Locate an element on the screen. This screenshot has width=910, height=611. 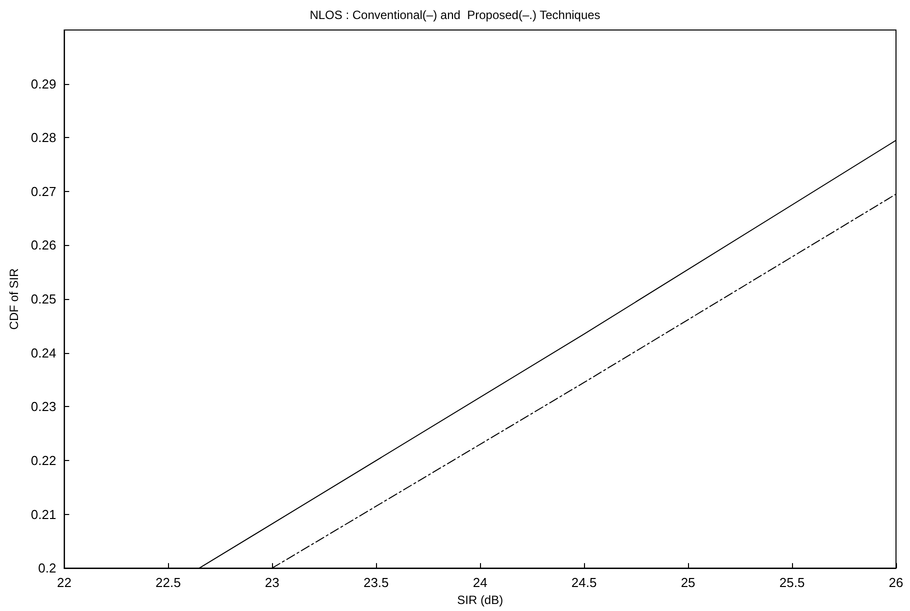
y-tick-label: 0.27 is located at coordinates (43, 191).